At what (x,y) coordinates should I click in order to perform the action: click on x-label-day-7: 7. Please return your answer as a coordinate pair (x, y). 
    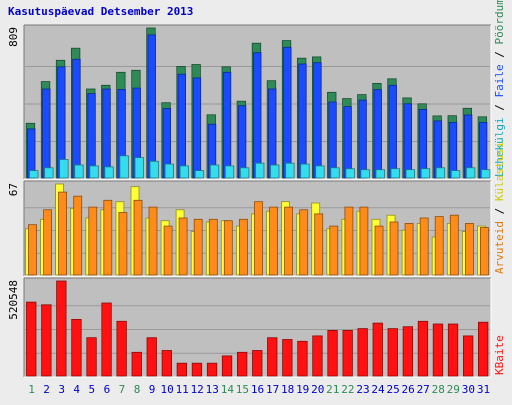
    Looking at the image, I should click on (122, 389).